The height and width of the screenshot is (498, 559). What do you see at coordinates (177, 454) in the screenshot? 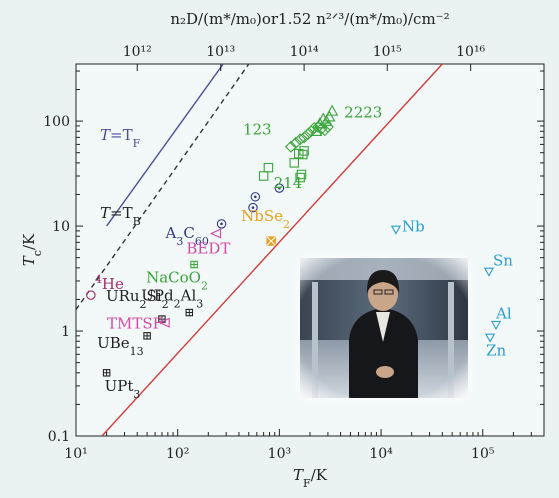
I see `x-tick-label: 10²` at bounding box center [177, 454].